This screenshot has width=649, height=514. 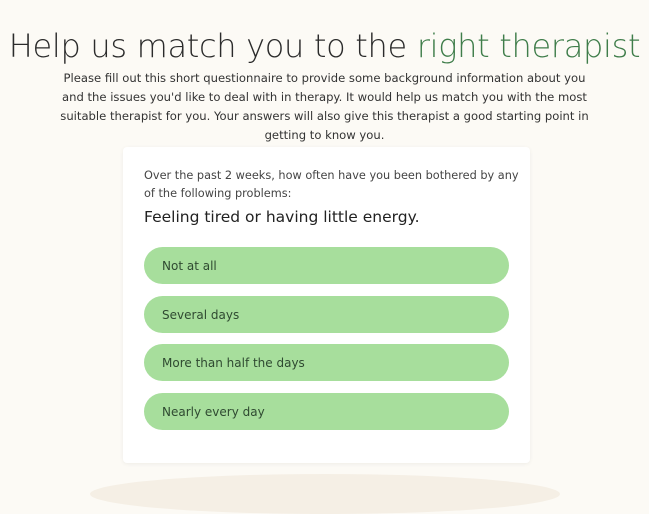 I want to click on title-prefix: Help us match you to the, so click(x=212, y=46).